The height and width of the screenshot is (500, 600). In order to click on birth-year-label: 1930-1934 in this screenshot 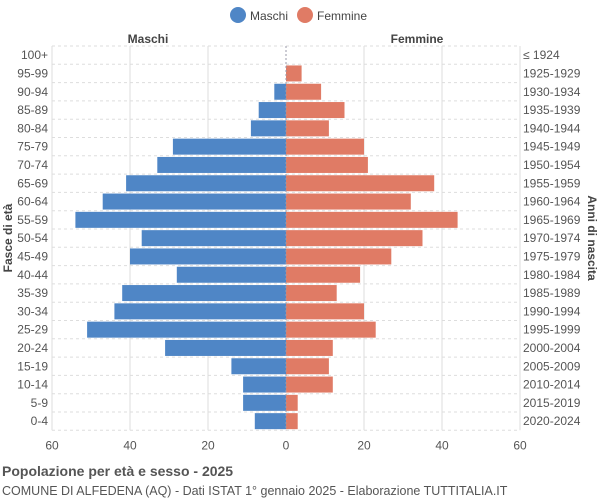, I will do `click(552, 92)`.